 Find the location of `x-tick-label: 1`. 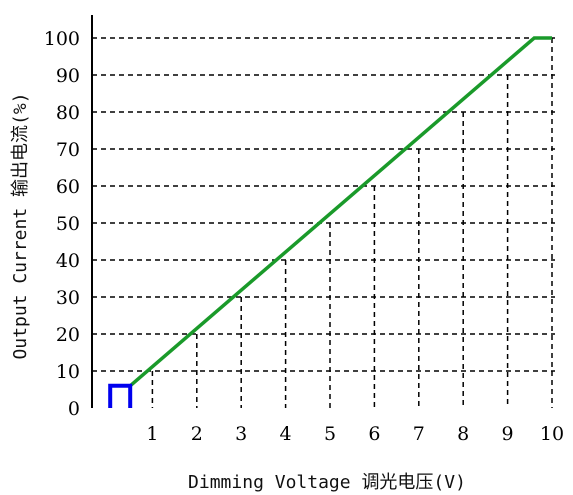

x-tick-label: 1 is located at coordinates (152, 434).